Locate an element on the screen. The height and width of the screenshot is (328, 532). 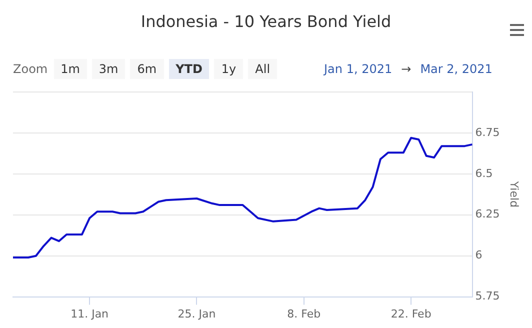
x-tick-label: 25. Jan is located at coordinates (197, 313).